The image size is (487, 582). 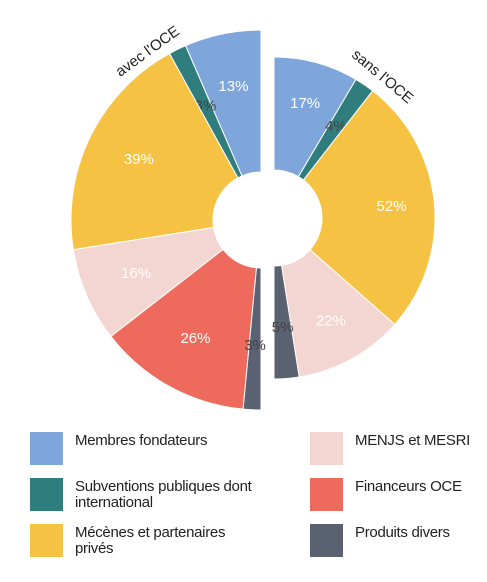 What do you see at coordinates (233, 86) in the screenshot?
I see `value-label: 13%` at bounding box center [233, 86].